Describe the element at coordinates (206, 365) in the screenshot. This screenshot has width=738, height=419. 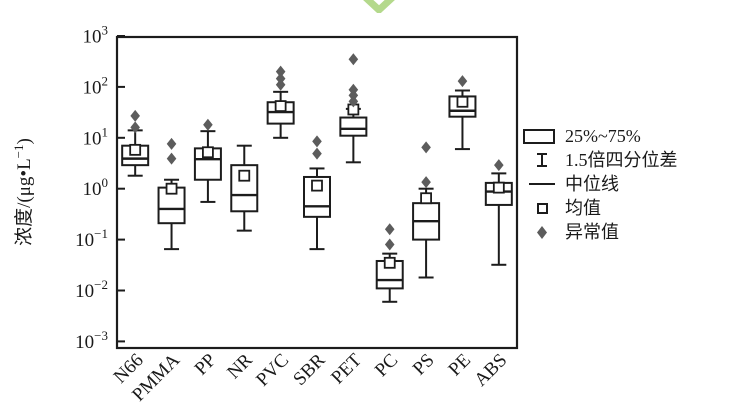
I see `x-category-label-PP: PP` at that location.